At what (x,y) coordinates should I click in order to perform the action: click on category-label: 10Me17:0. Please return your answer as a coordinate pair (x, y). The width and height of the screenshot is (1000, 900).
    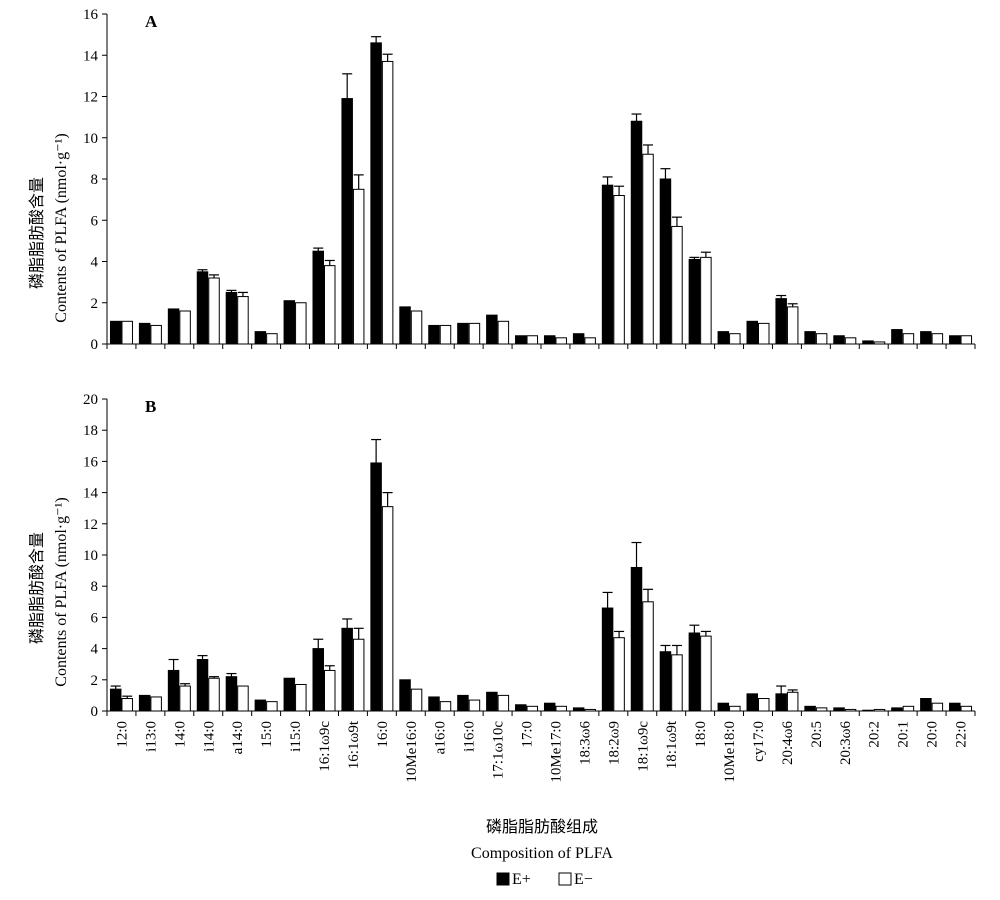
    Looking at the image, I should click on (556, 752).